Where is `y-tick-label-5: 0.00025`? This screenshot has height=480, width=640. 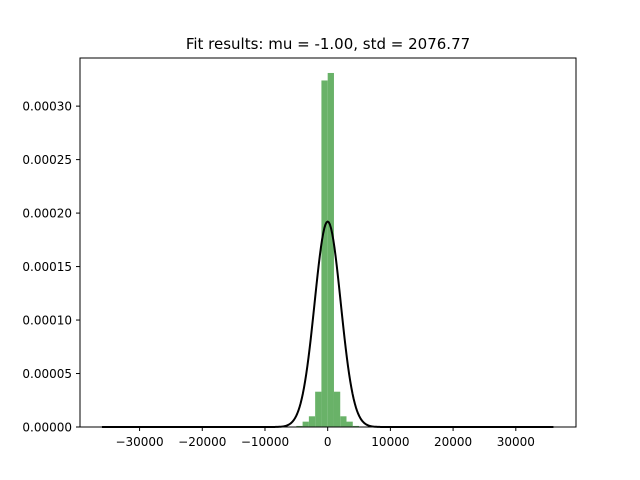
y-tick-label-5: 0.00025 is located at coordinates (47, 160).